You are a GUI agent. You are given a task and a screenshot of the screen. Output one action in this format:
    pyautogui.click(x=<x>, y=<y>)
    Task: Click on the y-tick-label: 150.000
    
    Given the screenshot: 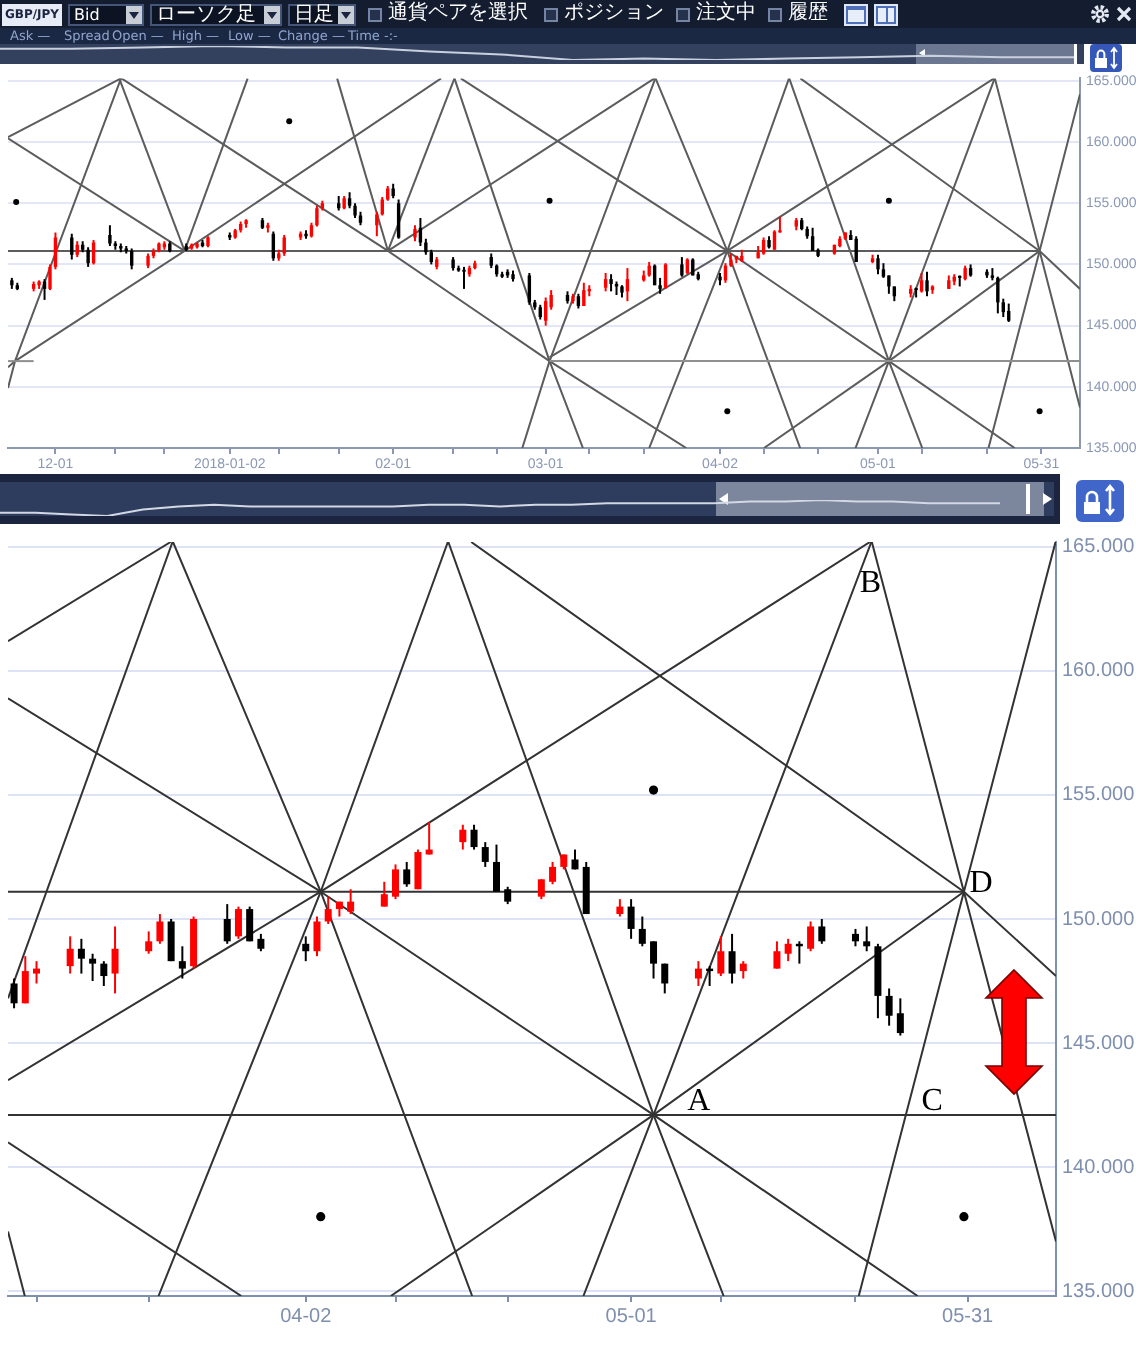 What is the action you would take?
    pyautogui.click(x=1099, y=919)
    